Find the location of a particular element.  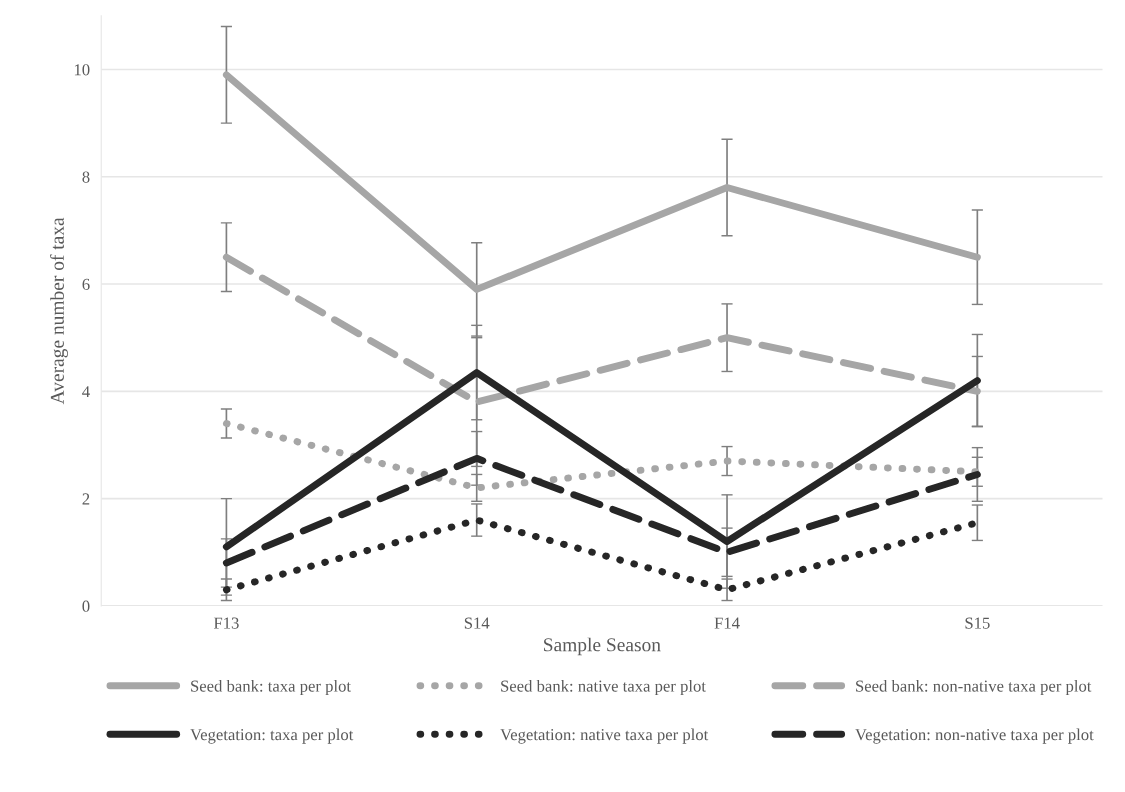

x-tick-label: S15 is located at coordinates (977, 623).